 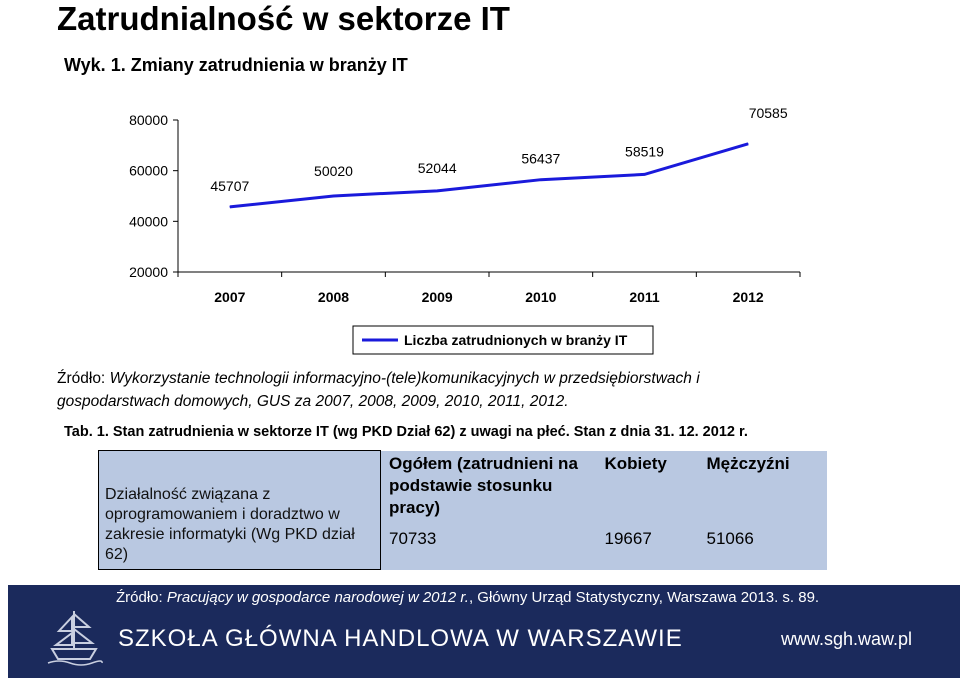 I want to click on cell-women: 19667, so click(x=647, y=546).